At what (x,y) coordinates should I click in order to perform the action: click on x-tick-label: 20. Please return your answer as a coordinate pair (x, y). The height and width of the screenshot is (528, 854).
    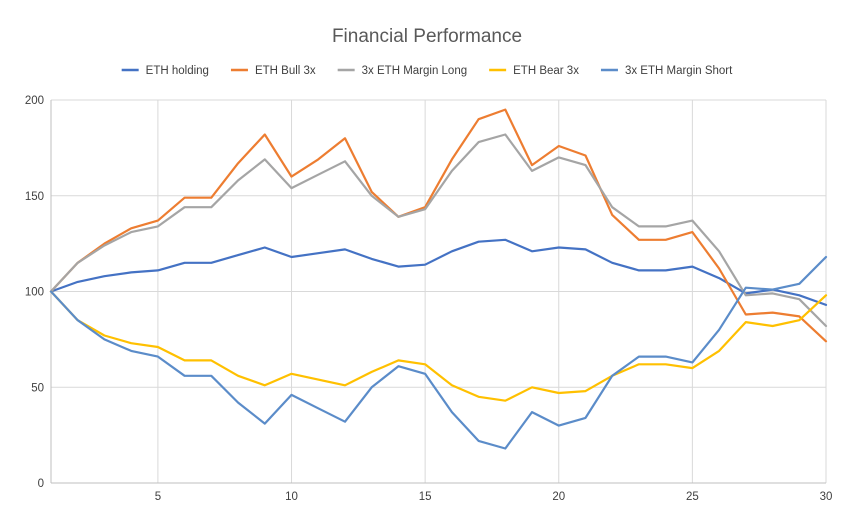
    Looking at the image, I should click on (558, 497).